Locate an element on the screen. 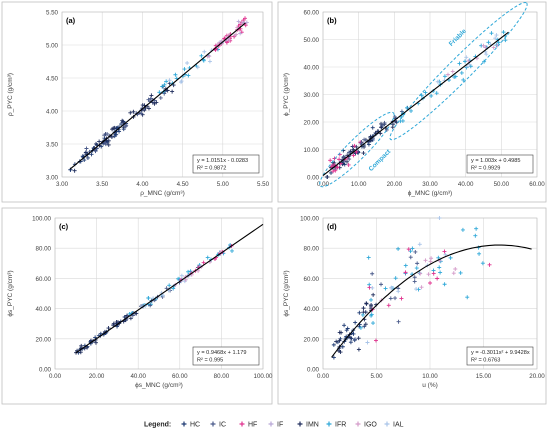 The height and width of the screenshot is (435, 550). trend-line is located at coordinates (157, 96).